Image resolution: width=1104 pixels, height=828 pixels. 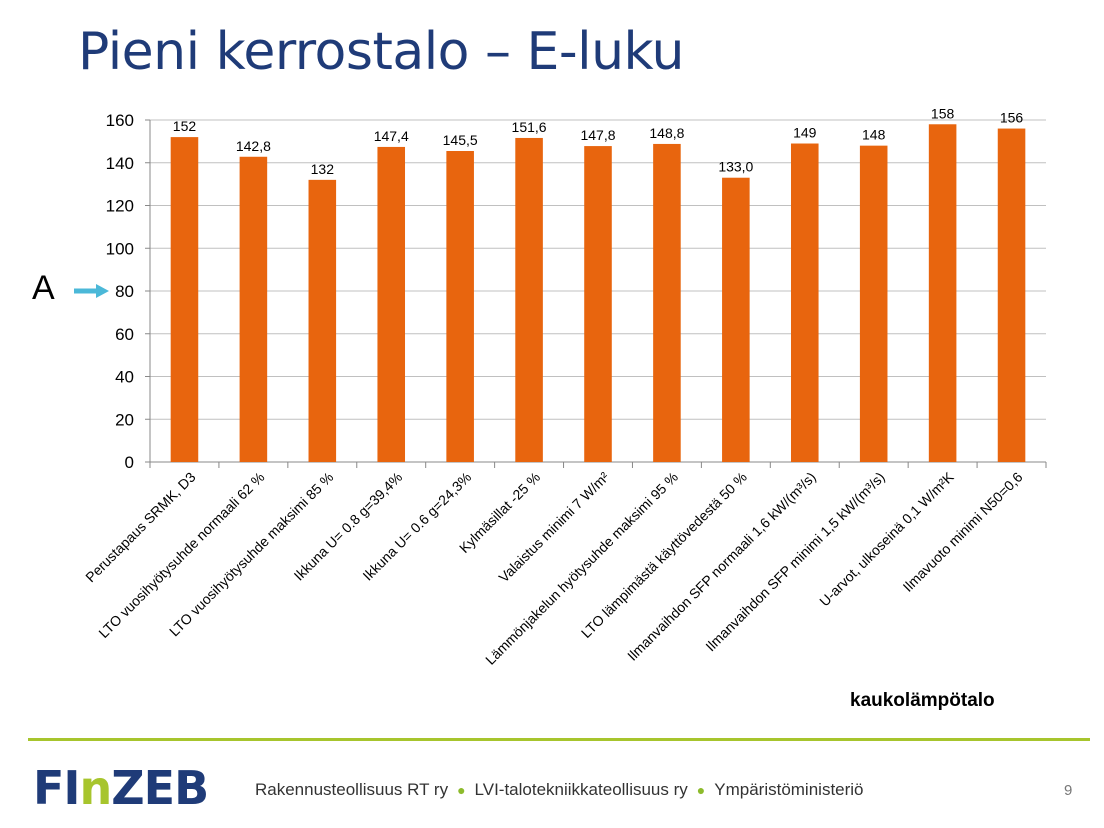 I want to click on chart-note: kaukolämpötalo, so click(x=922, y=700).